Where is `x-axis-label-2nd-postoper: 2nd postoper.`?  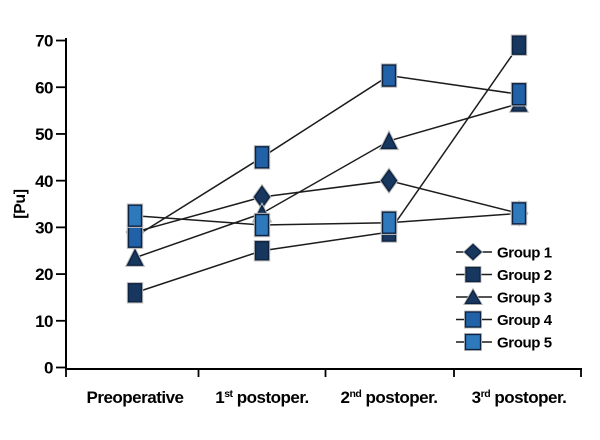 x-axis-label-2nd-postoper: 2nd postoper. is located at coordinates (388, 397).